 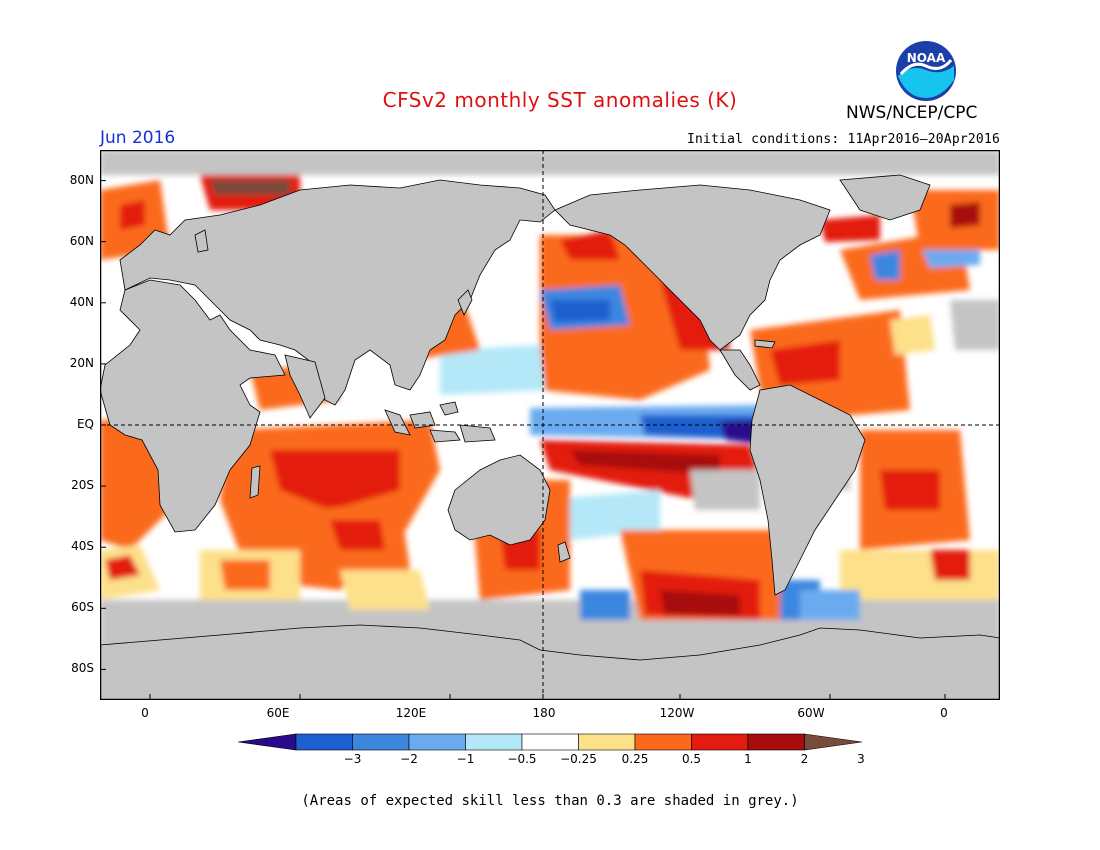 I want to click on noaa-logo: NOAA, so click(x=926, y=71).